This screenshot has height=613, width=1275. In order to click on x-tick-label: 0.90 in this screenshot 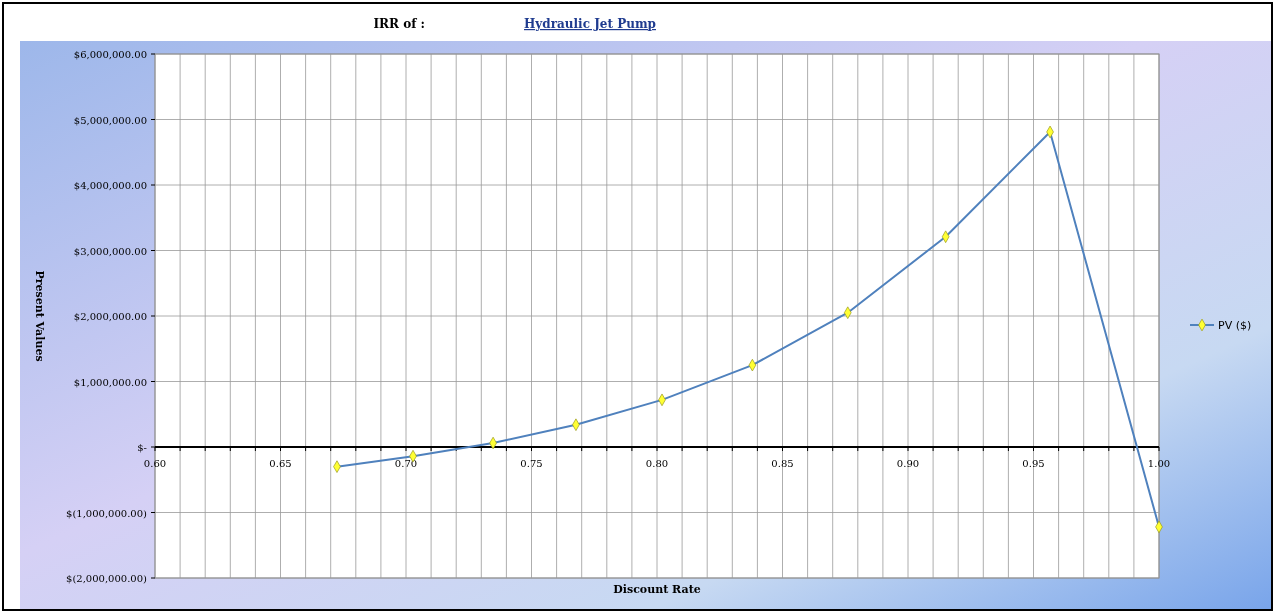, I will do `click(908, 463)`.